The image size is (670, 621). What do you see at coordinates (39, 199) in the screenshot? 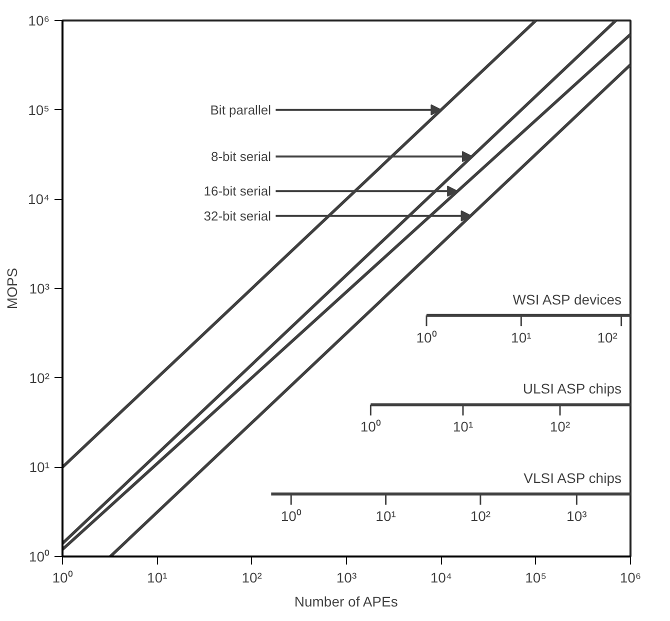
I see `y-tick-label: 10⁴` at bounding box center [39, 199].